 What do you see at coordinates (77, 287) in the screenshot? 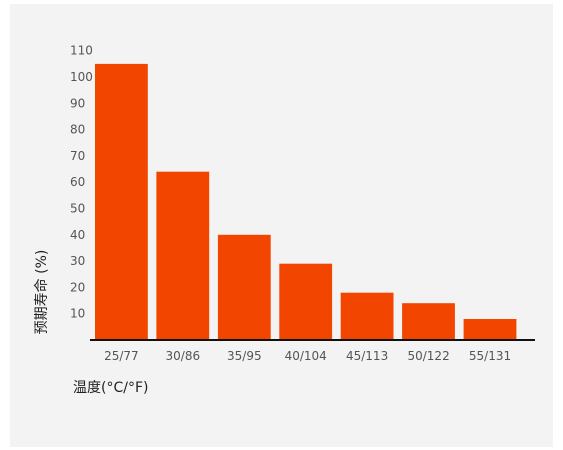
I see `y-tick-label: 20` at bounding box center [77, 287].